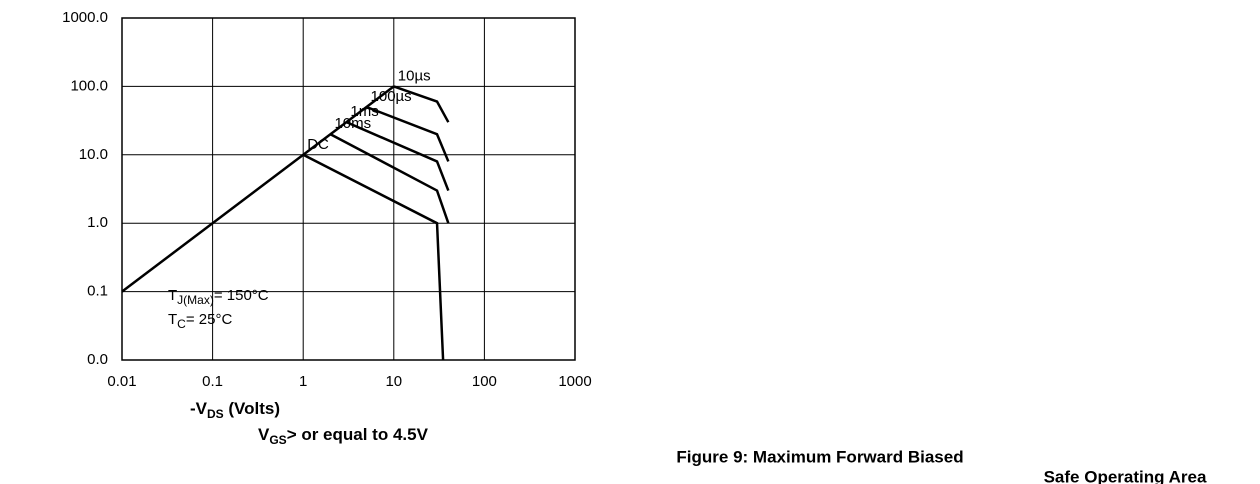 This screenshot has height=484, width=1260. I want to click on x-axis-label-rest: (Volts), so click(252, 408).